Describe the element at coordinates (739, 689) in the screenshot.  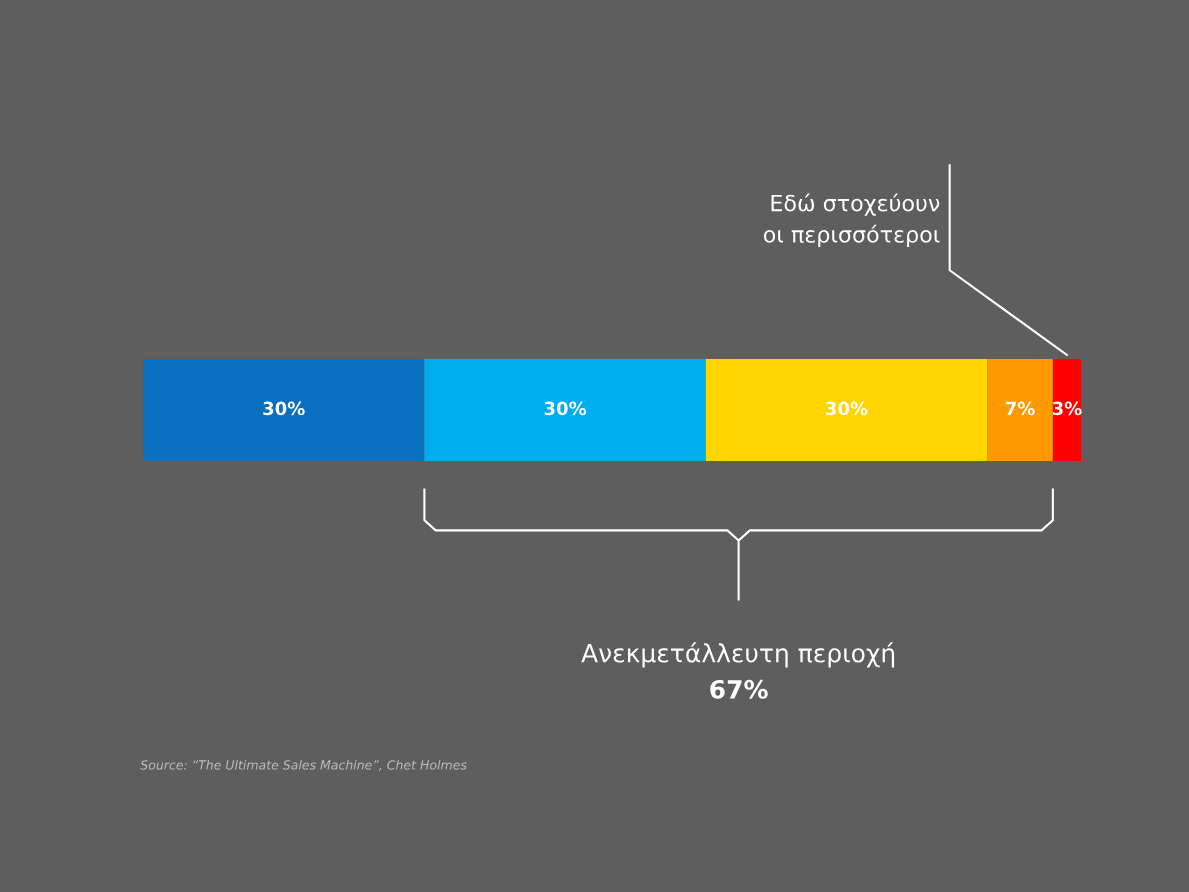
I see `text: 67%` at that location.